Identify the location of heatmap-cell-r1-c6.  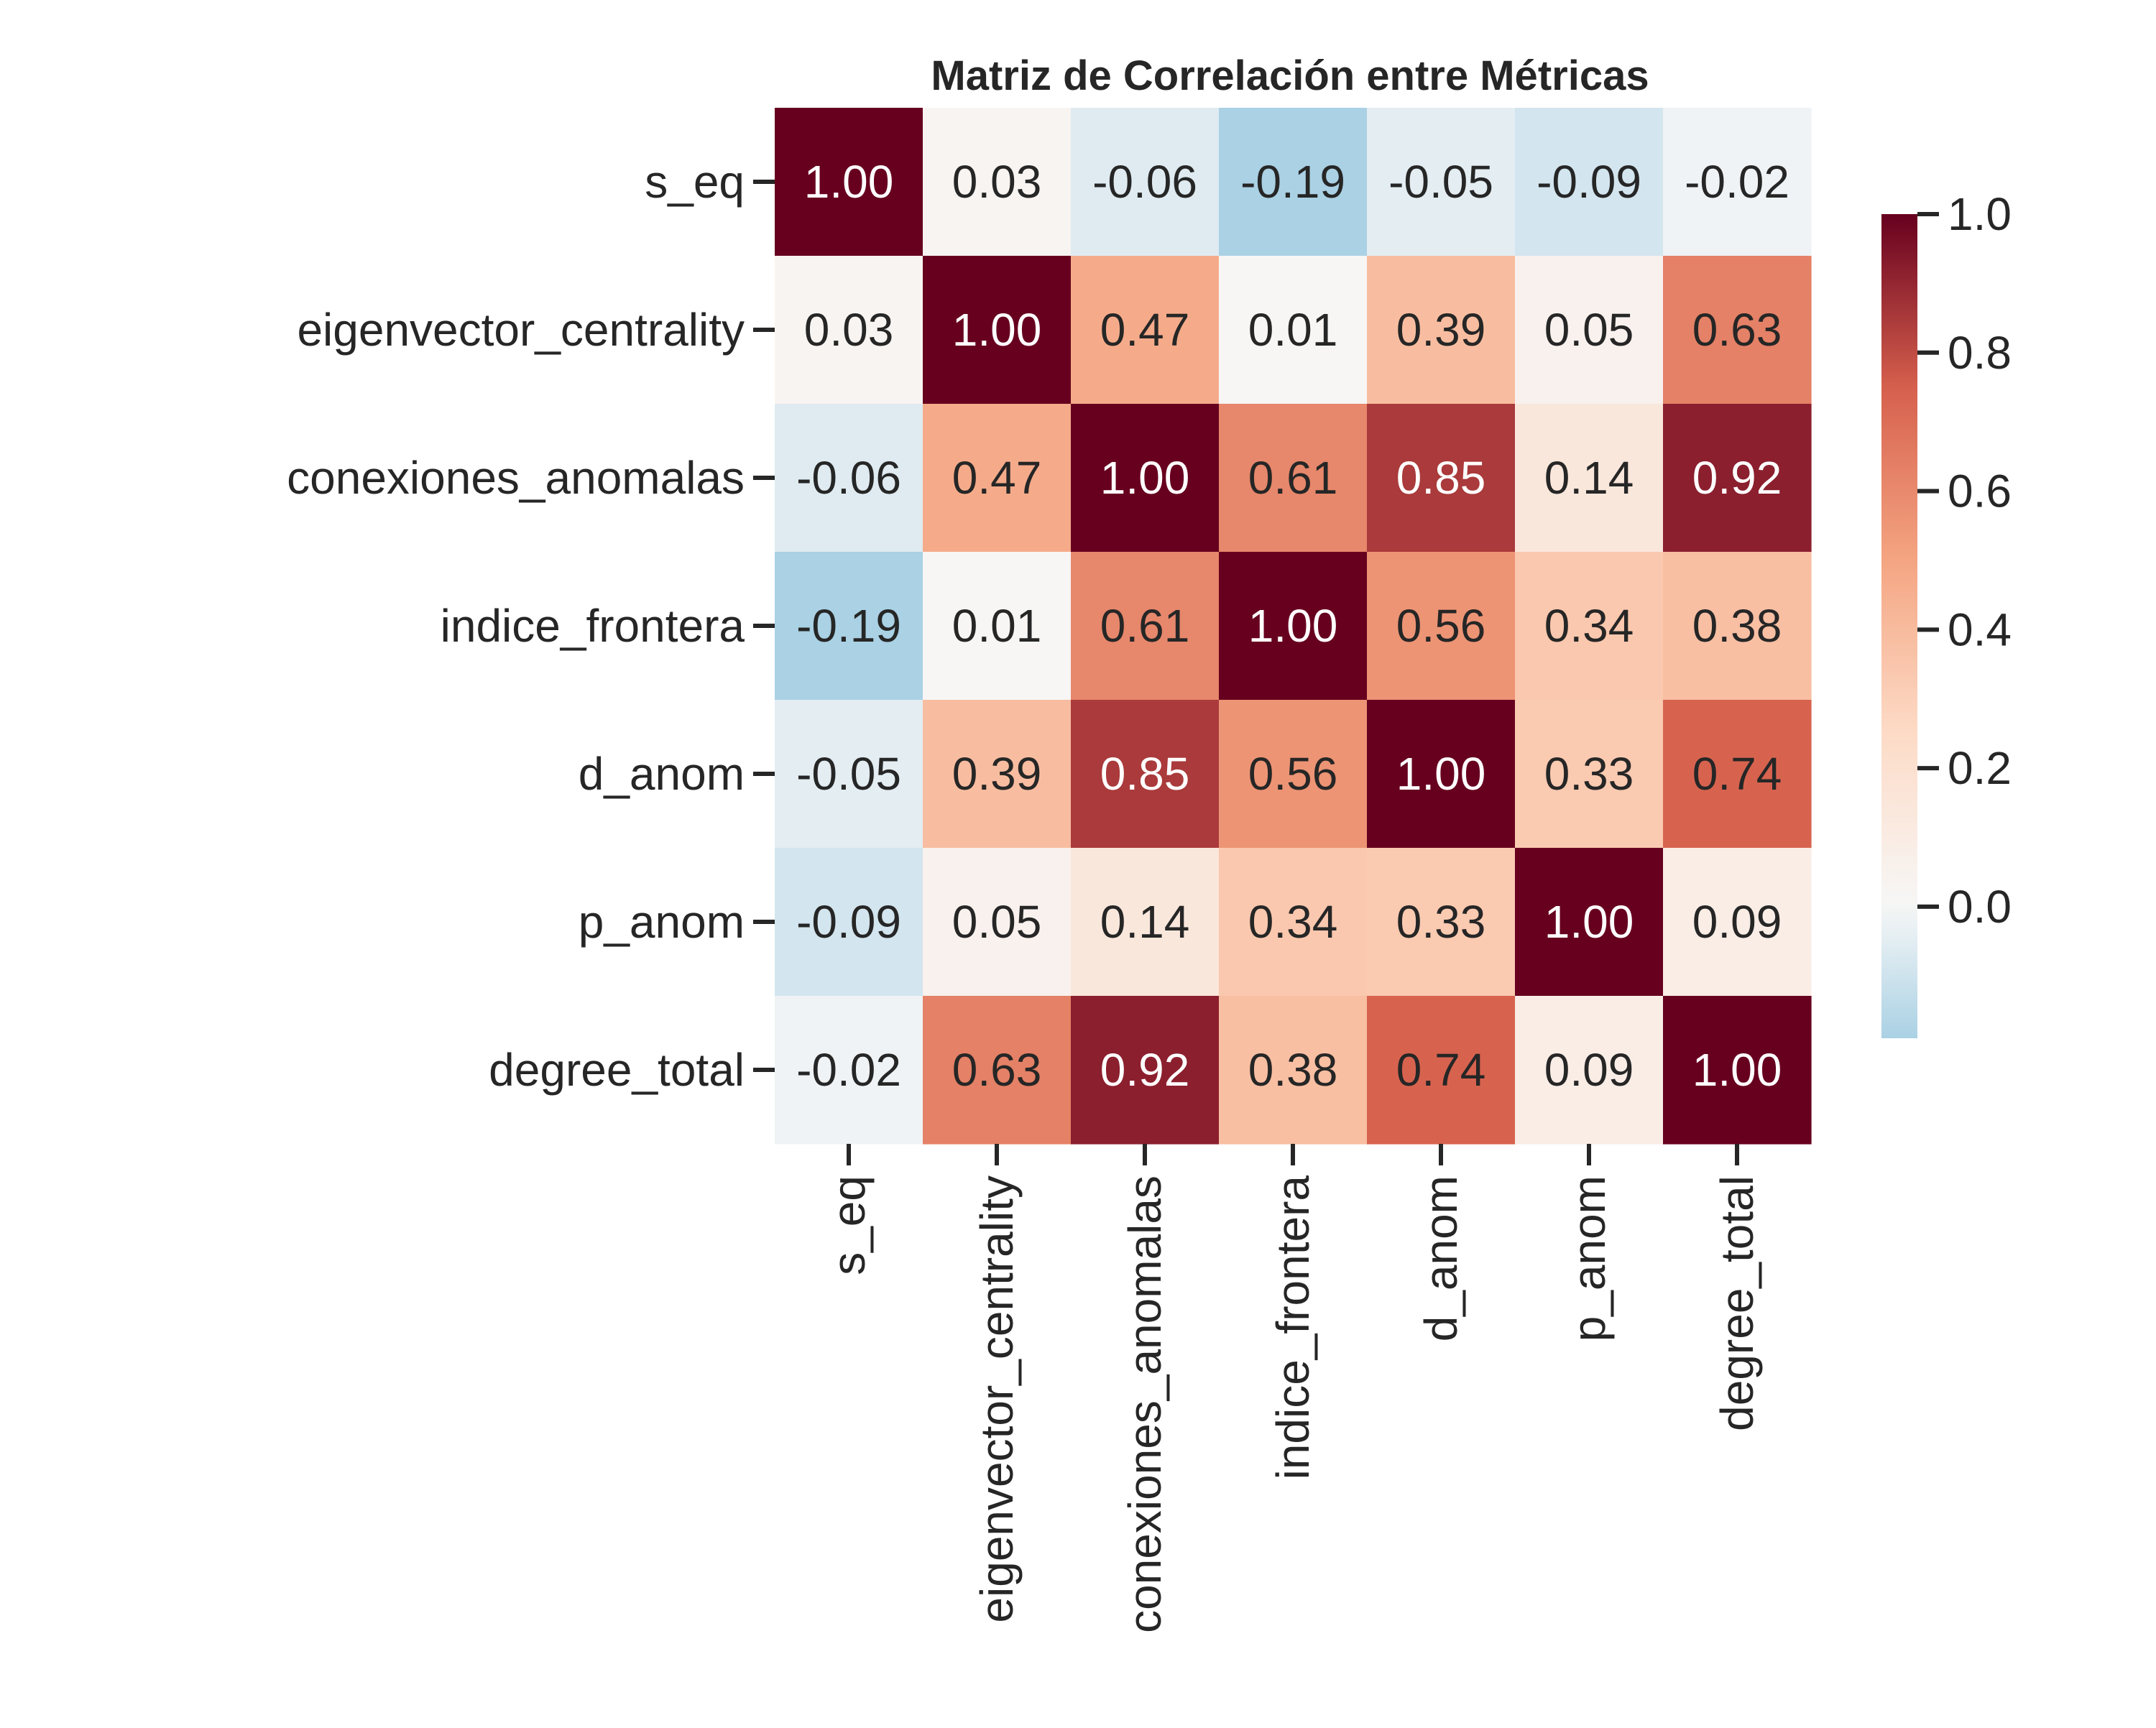
(1738, 330).